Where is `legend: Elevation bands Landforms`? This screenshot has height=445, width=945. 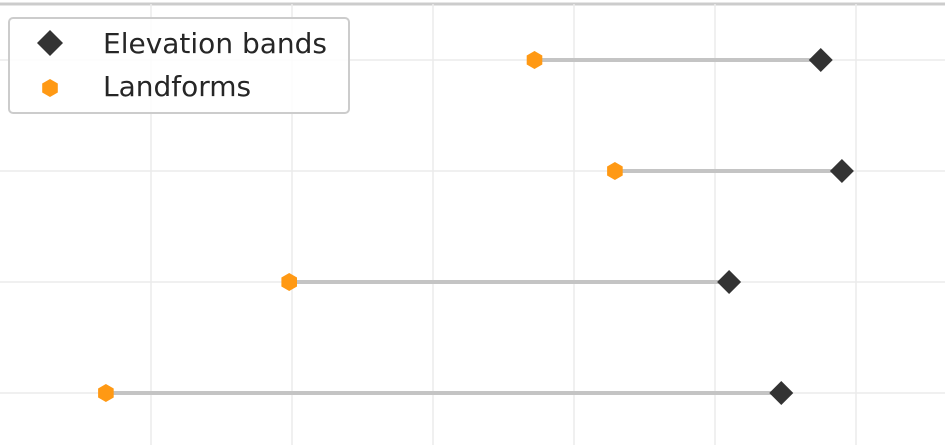
legend: Elevation bands Landforms is located at coordinates (179, 65).